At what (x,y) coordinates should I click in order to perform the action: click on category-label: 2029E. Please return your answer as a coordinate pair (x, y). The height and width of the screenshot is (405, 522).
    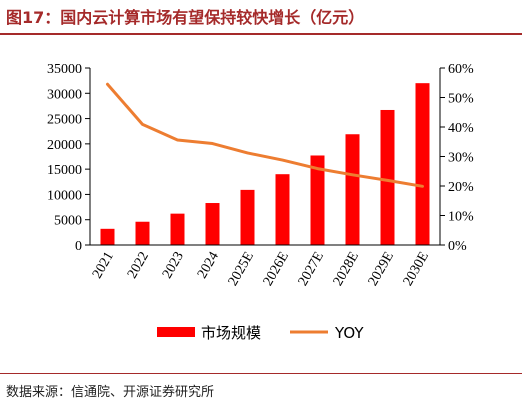
    Looking at the image, I should click on (381, 269).